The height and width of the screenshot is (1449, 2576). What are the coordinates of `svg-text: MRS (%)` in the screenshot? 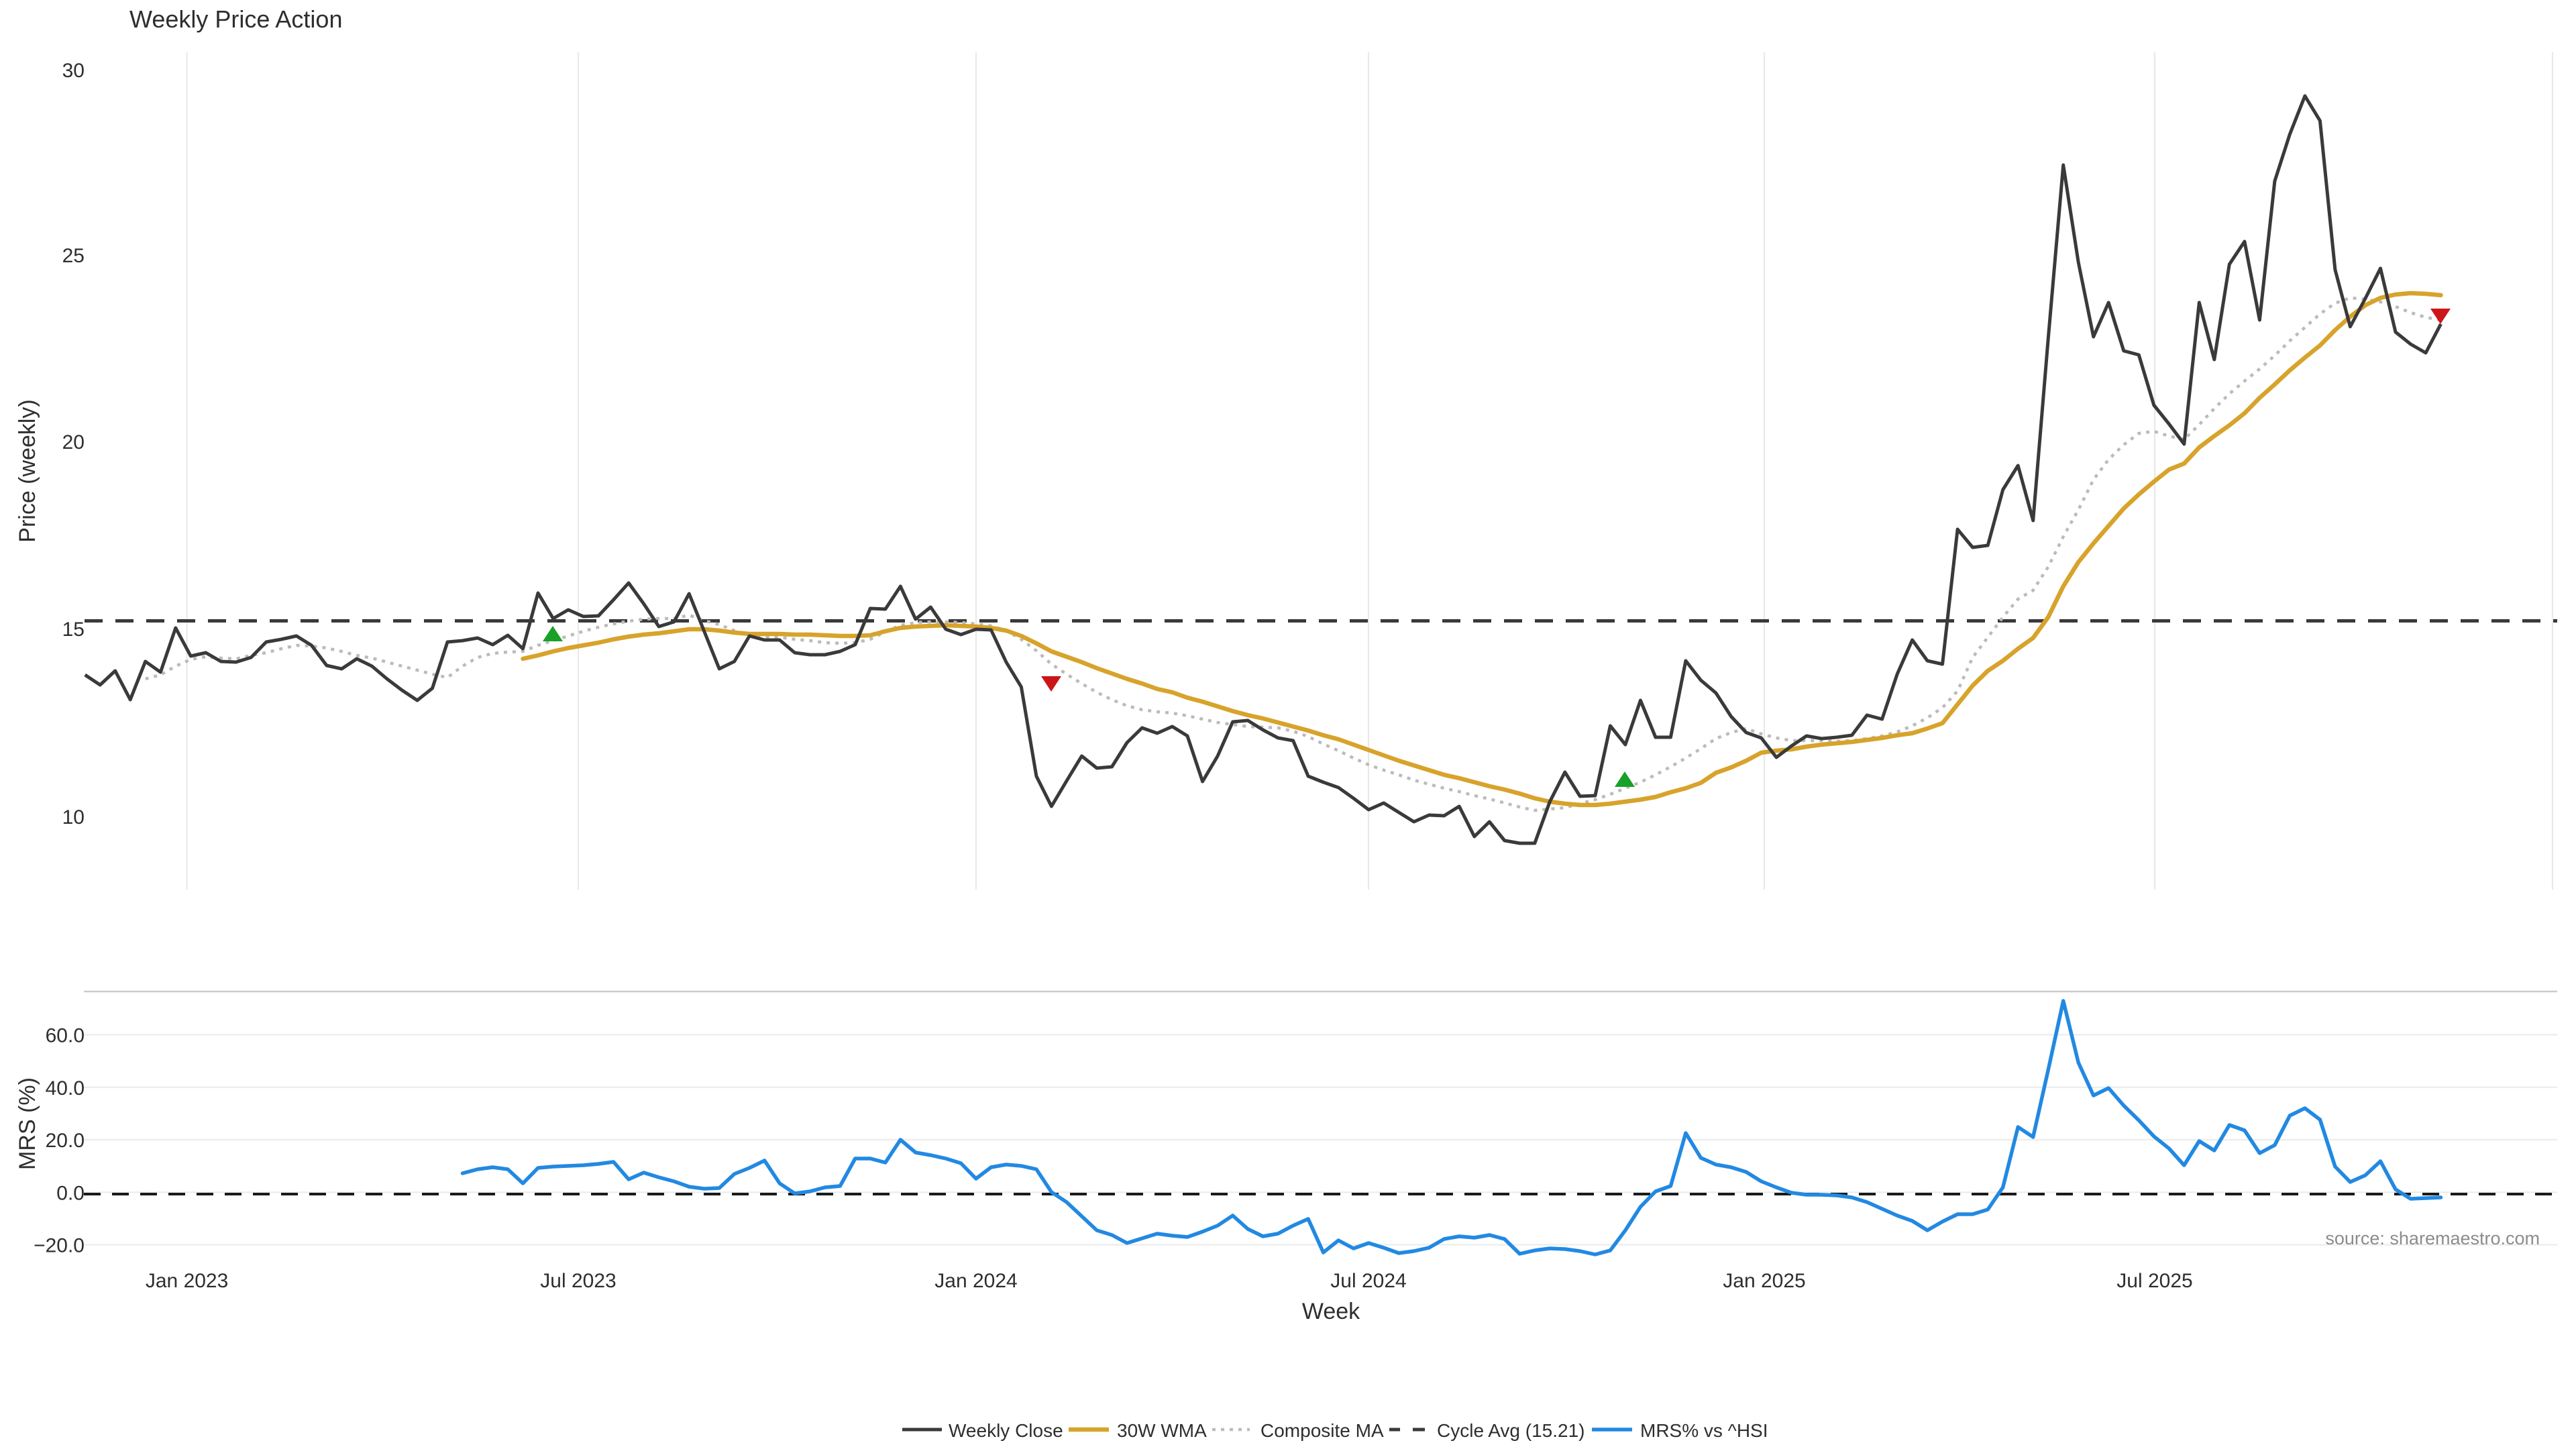 It's located at (27, 1123).